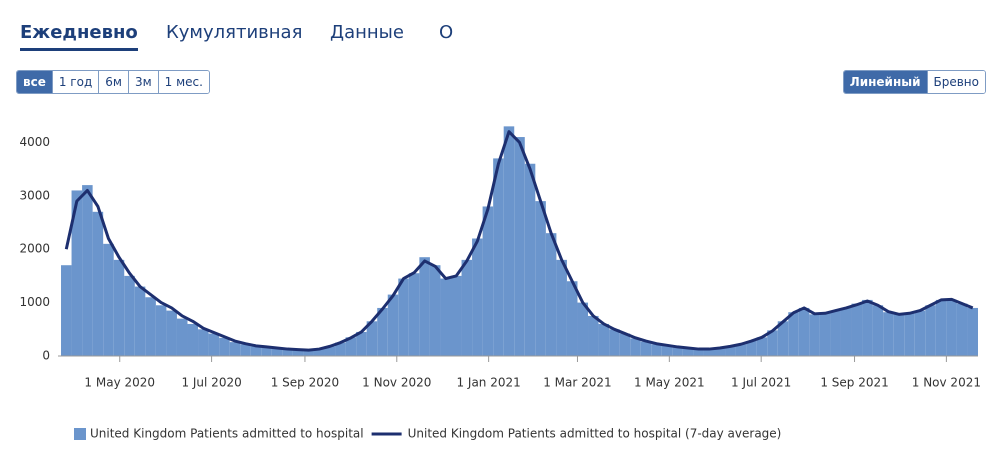 The height and width of the screenshot is (456, 1004). What do you see at coordinates (35, 82) in the screenshot?
I see `range-button: все` at bounding box center [35, 82].